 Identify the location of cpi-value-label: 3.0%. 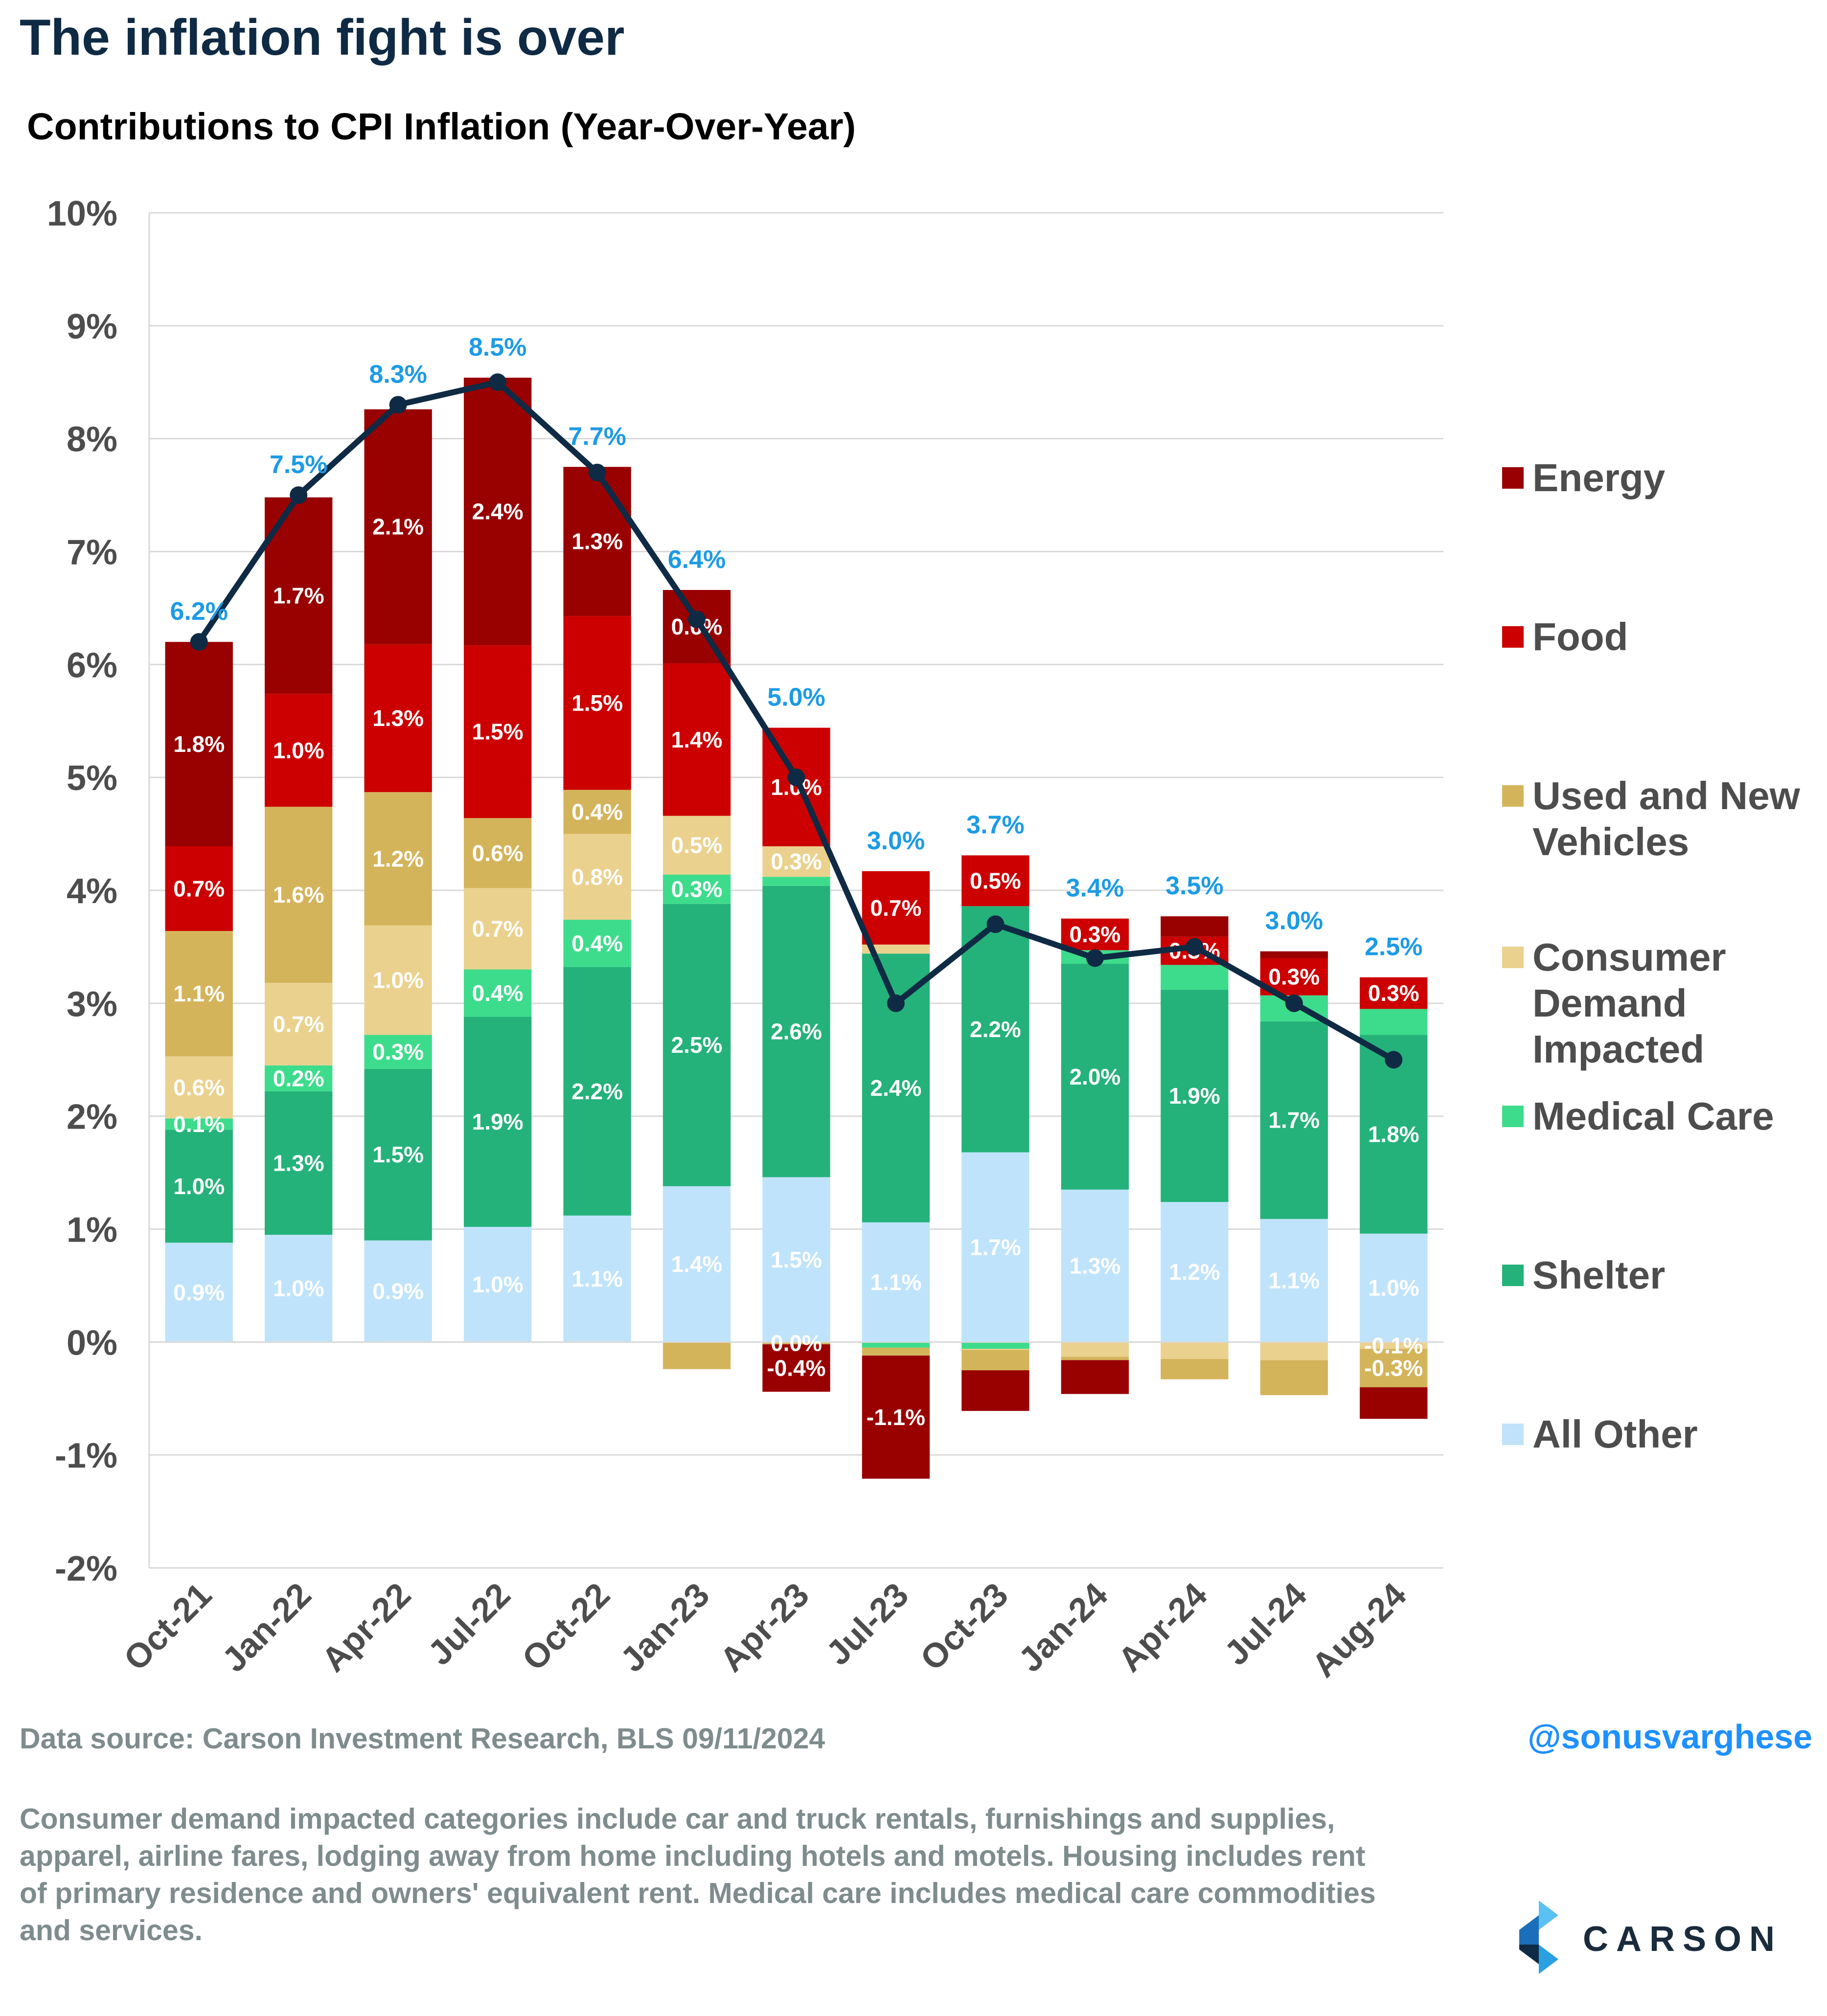
(896, 841).